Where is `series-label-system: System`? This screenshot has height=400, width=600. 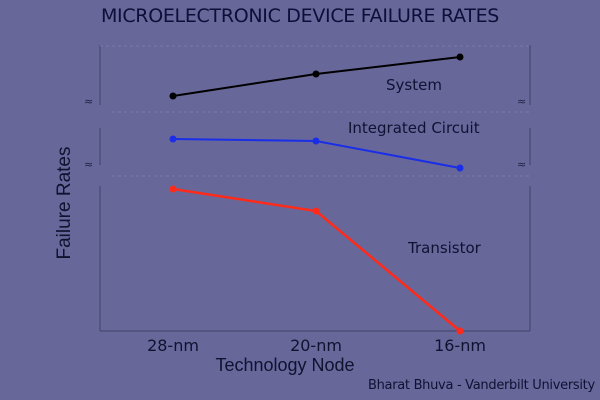 series-label-system: System is located at coordinates (414, 85).